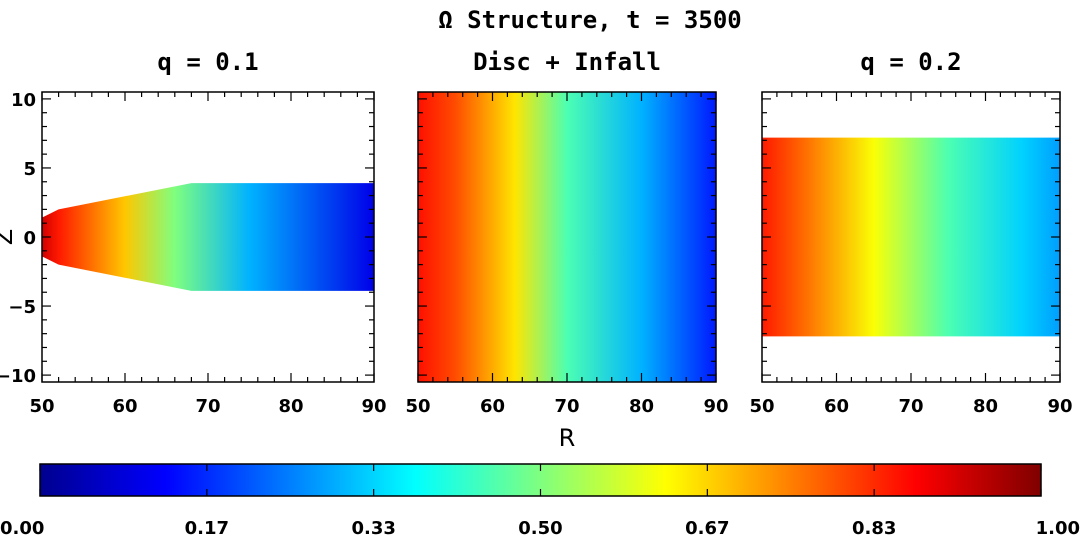  Describe the element at coordinates (29, 238) in the screenshot. I see `y-tick-label: 0` at that location.